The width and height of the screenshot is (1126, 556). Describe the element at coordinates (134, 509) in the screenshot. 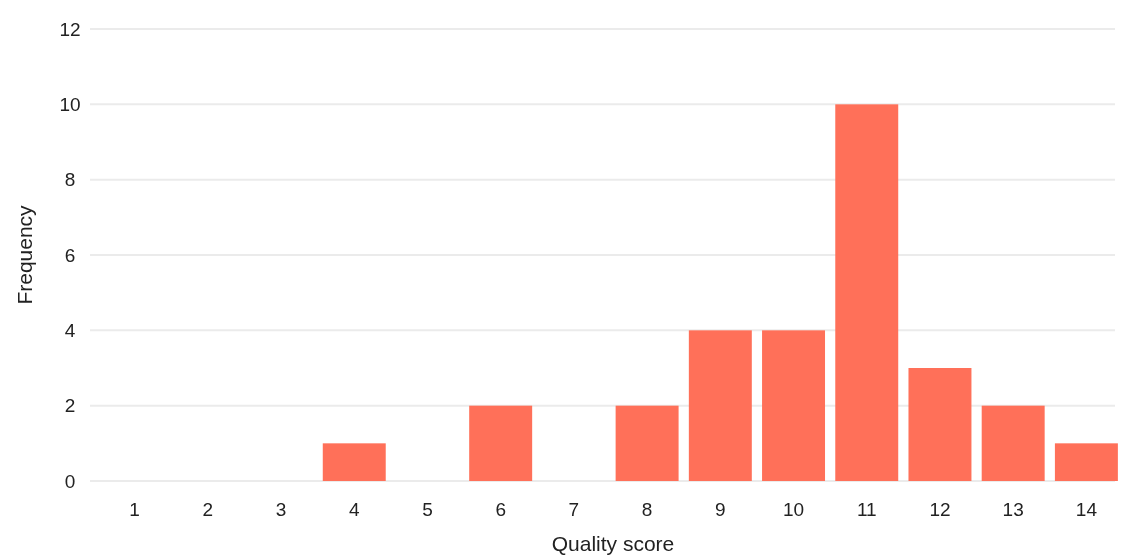

I see `x-tick-label: 1` at that location.